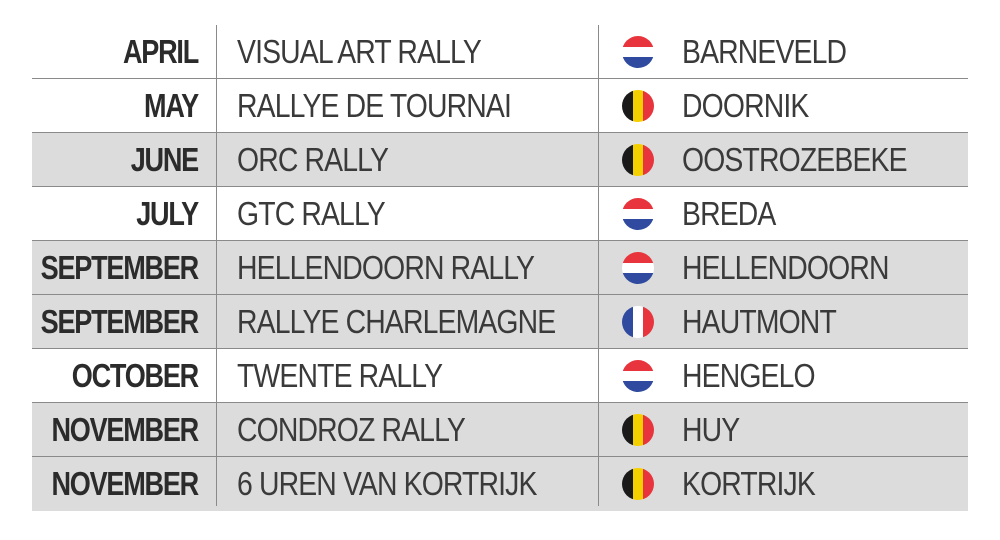 The width and height of the screenshot is (1000, 540). What do you see at coordinates (387, 483) in the screenshot?
I see `event-cell: 6 UREN VAN KORTRIJK` at bounding box center [387, 483].